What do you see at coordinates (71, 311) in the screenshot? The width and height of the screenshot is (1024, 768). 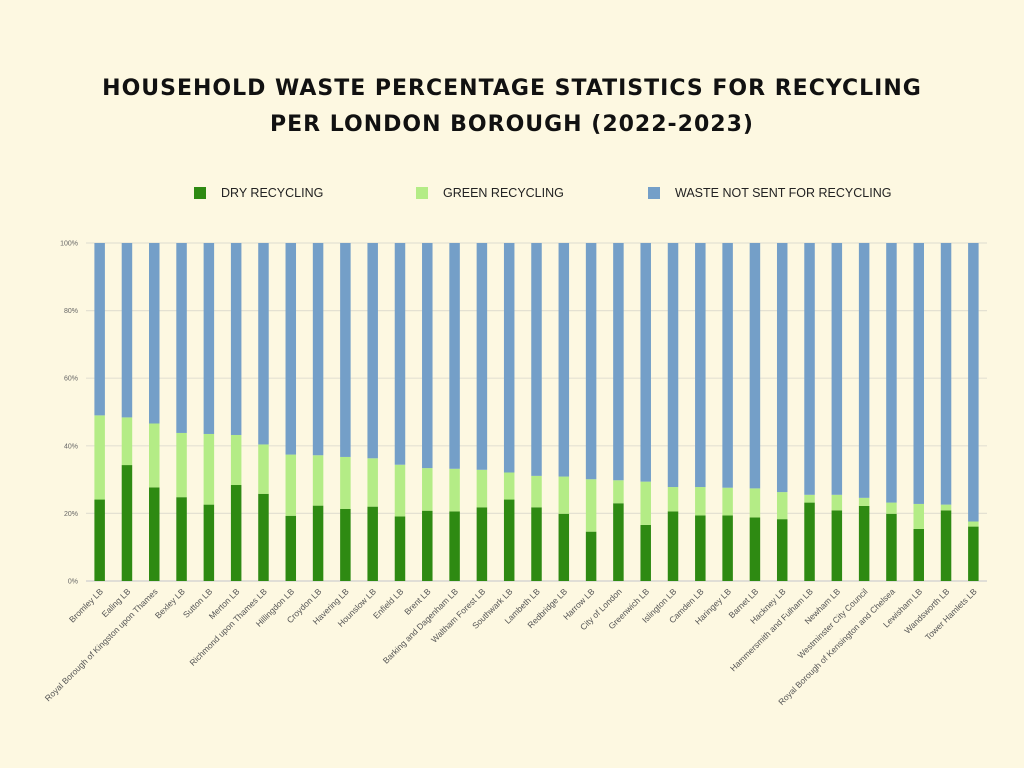 I see `y-tick-label: 80%` at bounding box center [71, 311].